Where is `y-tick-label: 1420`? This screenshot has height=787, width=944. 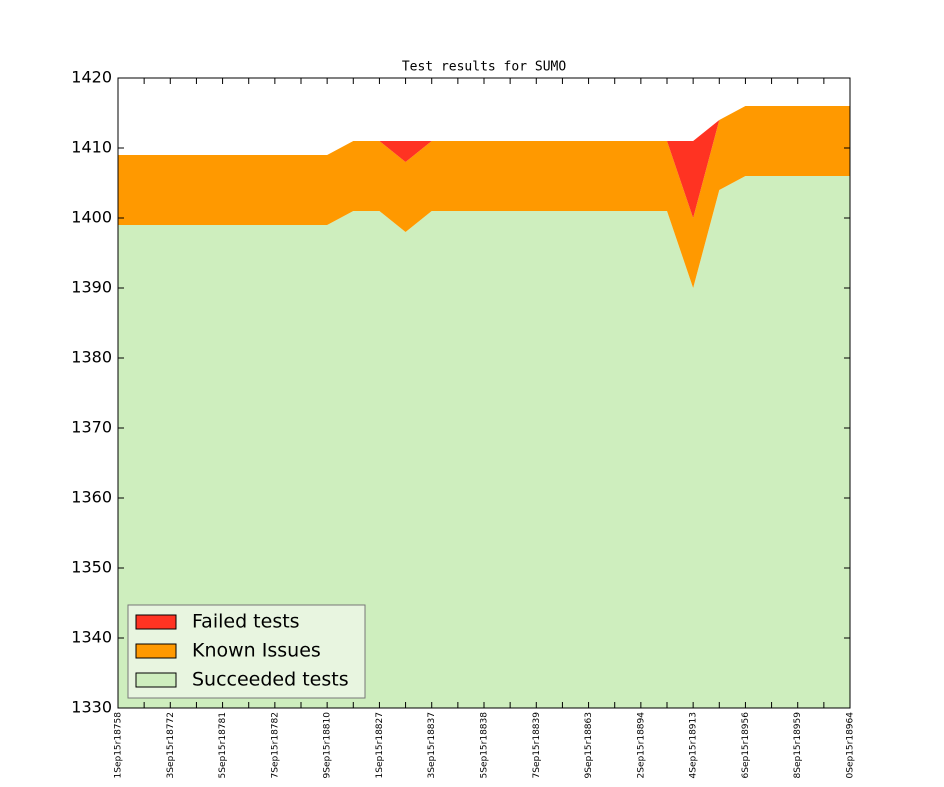 y-tick-label: 1420 is located at coordinates (91, 77).